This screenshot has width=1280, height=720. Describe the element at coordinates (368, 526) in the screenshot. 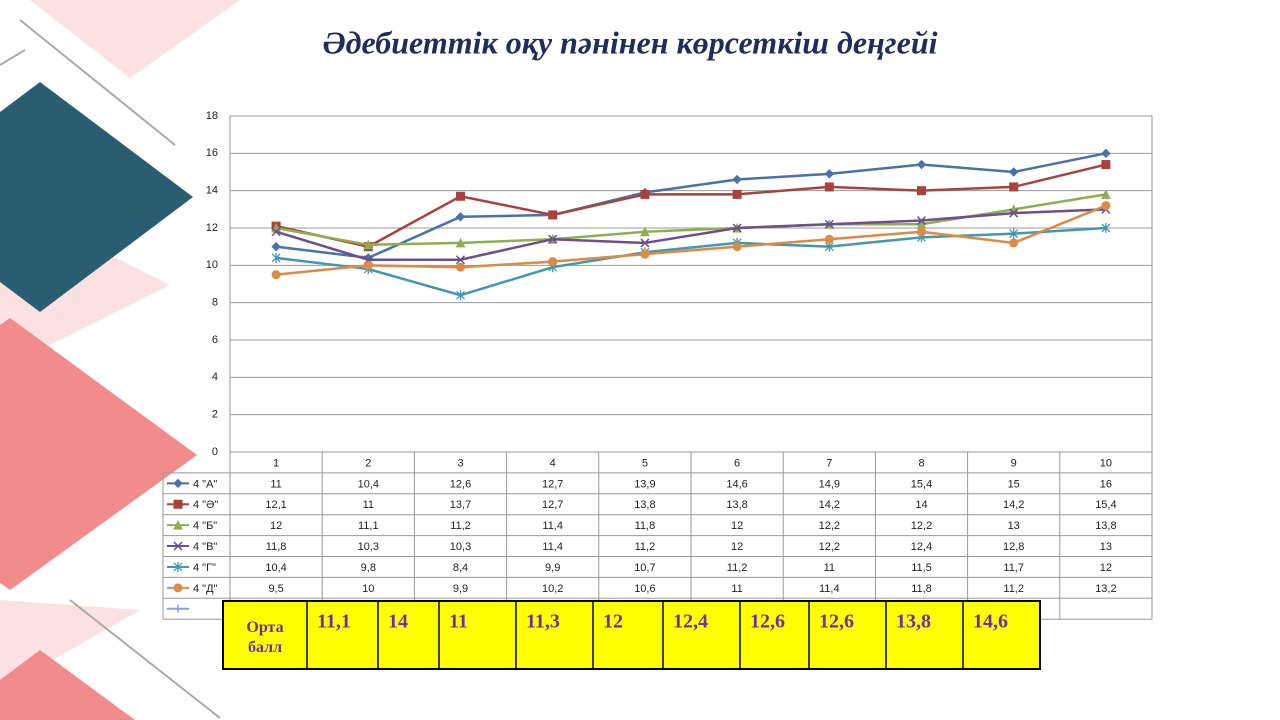

I see `table-cell: 11,1` at that location.